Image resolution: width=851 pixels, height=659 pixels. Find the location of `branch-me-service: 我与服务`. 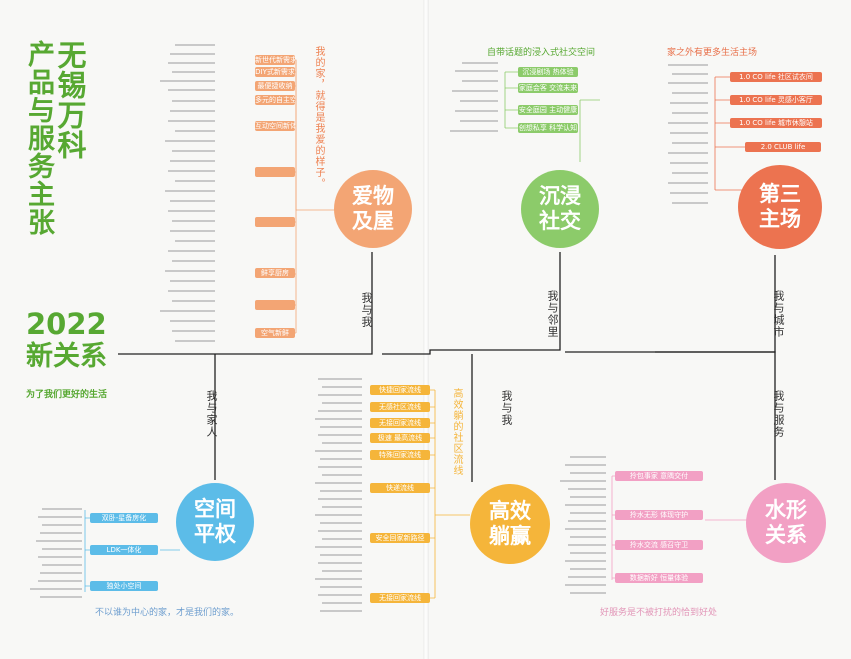

branch-me-service: 我与服务 is located at coordinates (778, 414).